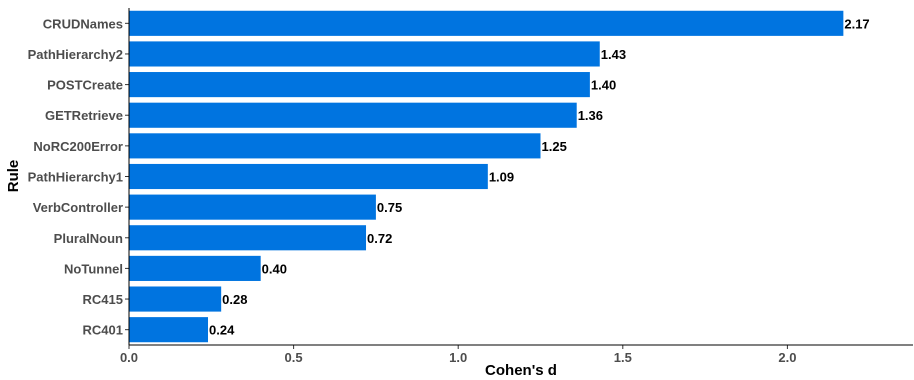  What do you see at coordinates (787, 357) in the screenshot?
I see `x-tick-label: 2.0` at bounding box center [787, 357].